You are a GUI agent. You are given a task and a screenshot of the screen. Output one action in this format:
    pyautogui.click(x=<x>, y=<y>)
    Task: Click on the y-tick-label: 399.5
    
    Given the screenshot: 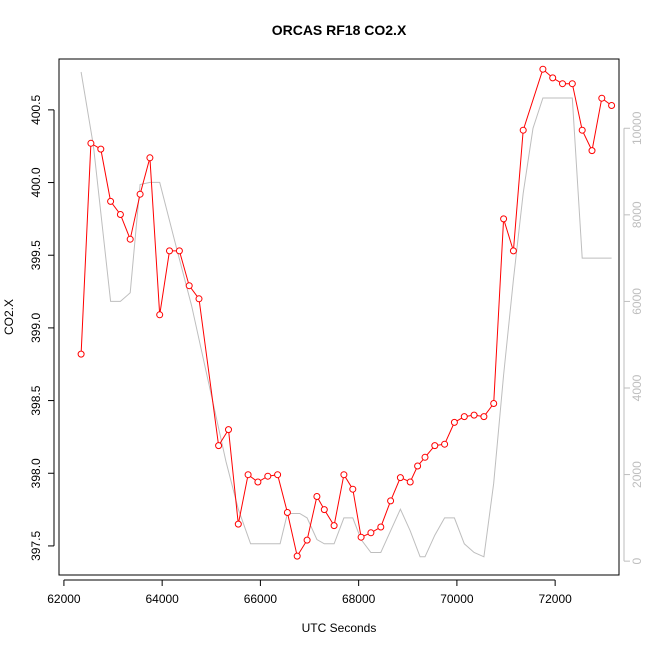 What is the action you would take?
    pyautogui.click(x=36, y=255)
    